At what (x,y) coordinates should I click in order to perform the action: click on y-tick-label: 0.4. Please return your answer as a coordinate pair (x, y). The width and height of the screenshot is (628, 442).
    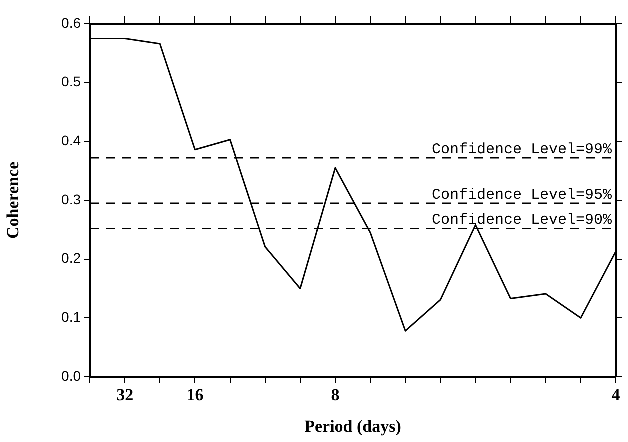
    Looking at the image, I should click on (72, 140).